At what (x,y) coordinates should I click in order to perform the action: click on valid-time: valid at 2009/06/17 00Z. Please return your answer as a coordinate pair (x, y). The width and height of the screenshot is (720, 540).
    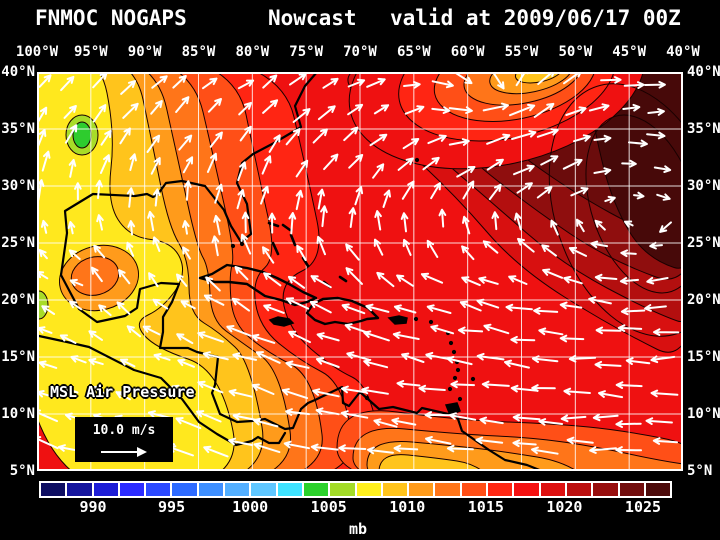
    Looking at the image, I should click on (535, 18).